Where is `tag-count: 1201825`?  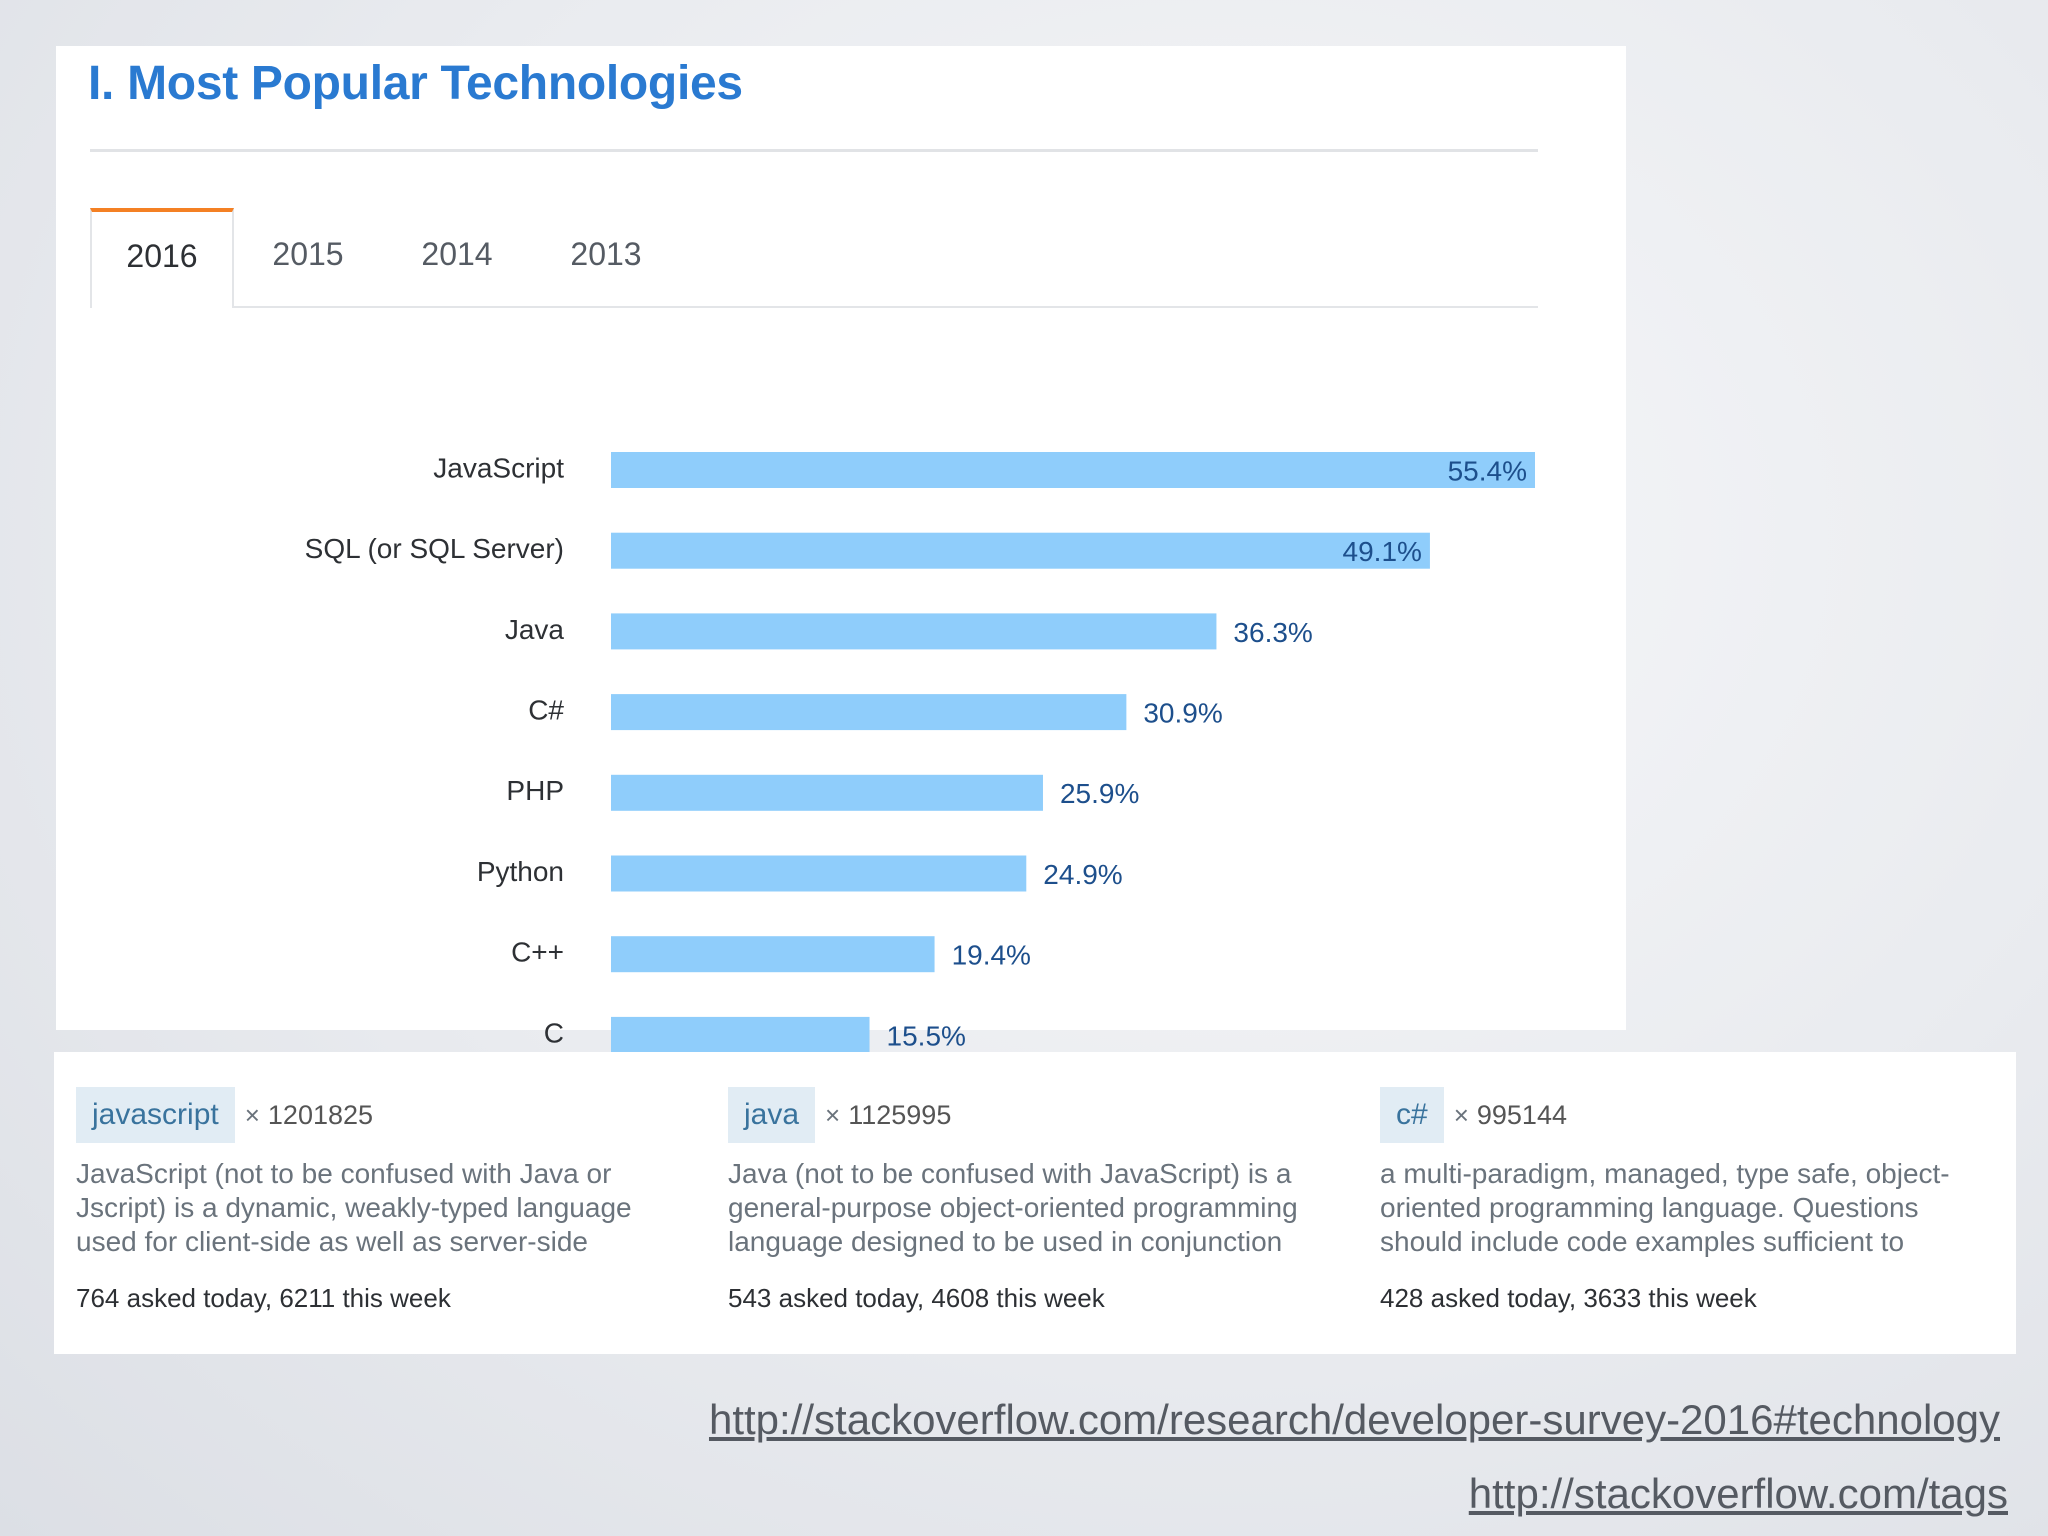 tag-count: 1201825 is located at coordinates (320, 1114).